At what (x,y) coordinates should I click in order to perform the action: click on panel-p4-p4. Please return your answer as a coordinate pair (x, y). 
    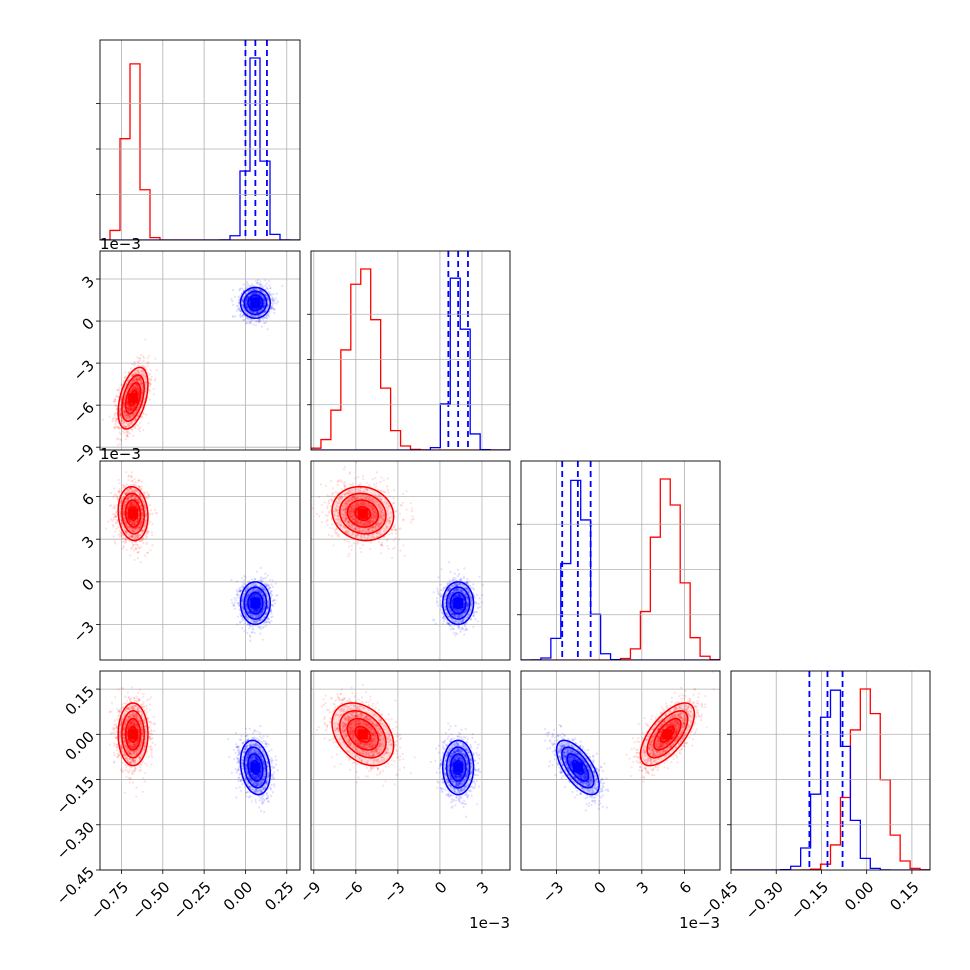
    Looking at the image, I should click on (829, 770).